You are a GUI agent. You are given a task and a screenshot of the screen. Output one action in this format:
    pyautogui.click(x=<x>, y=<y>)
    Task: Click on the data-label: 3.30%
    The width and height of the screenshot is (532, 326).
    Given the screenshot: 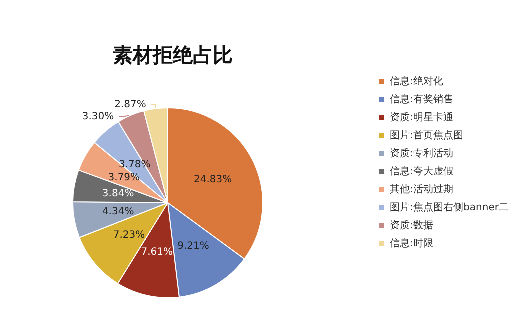 What is the action you would take?
    pyautogui.click(x=98, y=116)
    